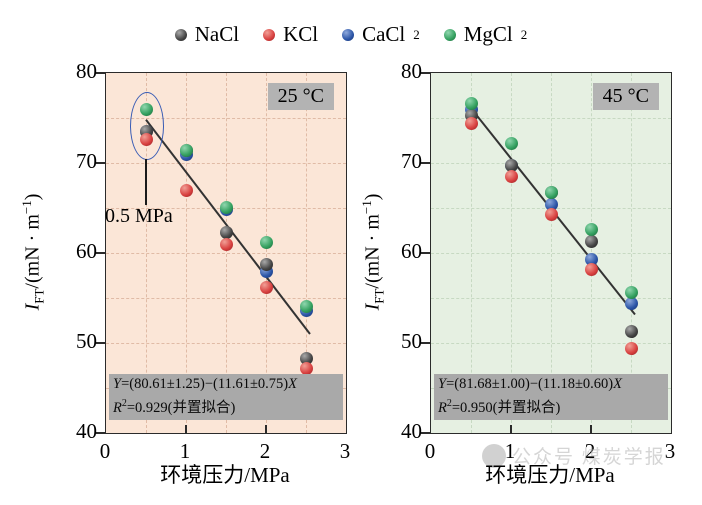  I want to click on fit-equation-line: Y=(81.68±1.00)−(11.18±0.60)X, so click(551, 384).